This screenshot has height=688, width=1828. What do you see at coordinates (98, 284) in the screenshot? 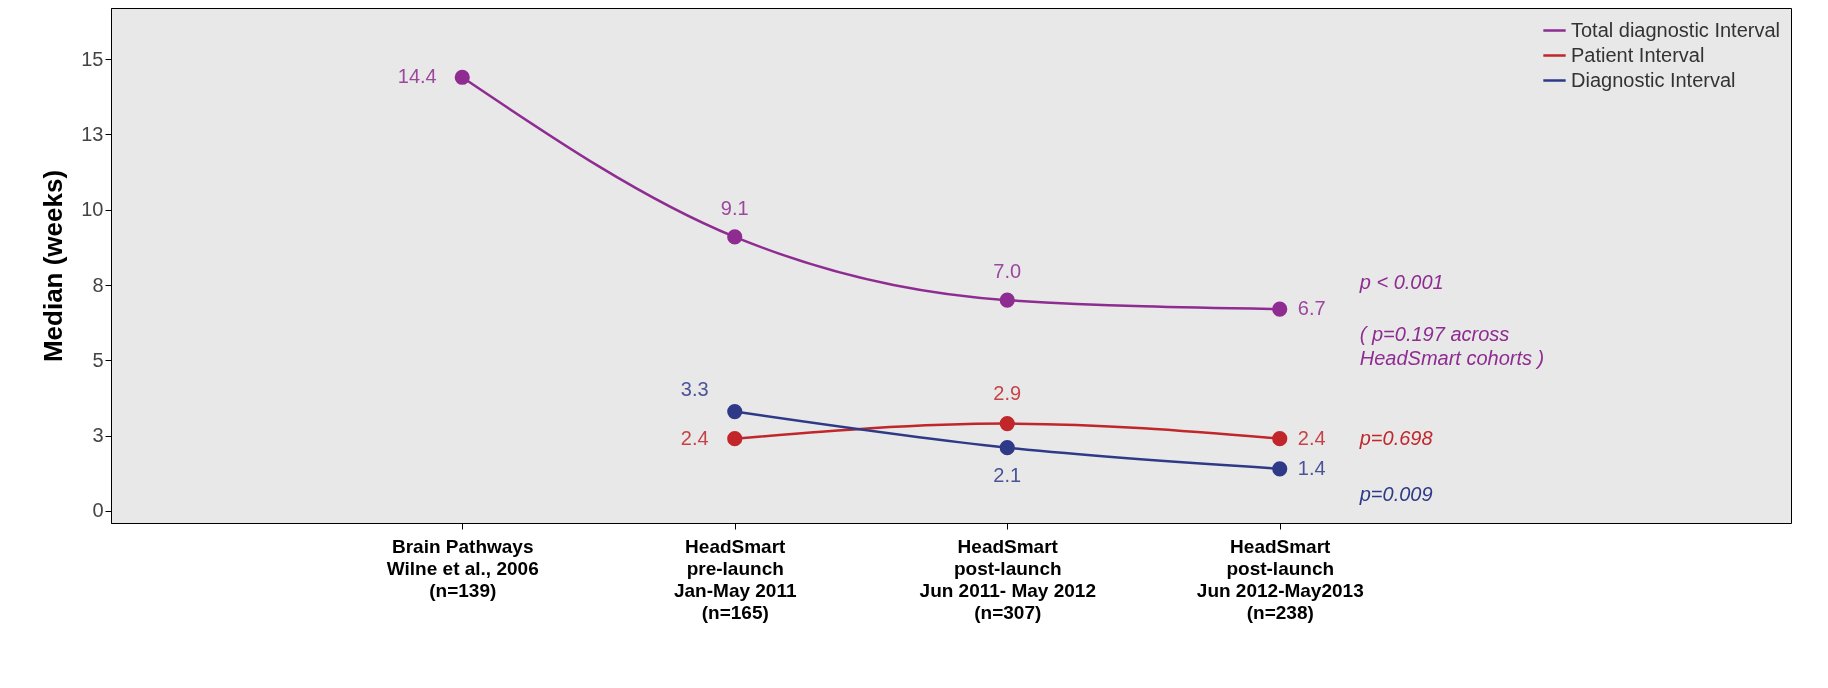
I see `y-tick-label: 8` at bounding box center [98, 284].